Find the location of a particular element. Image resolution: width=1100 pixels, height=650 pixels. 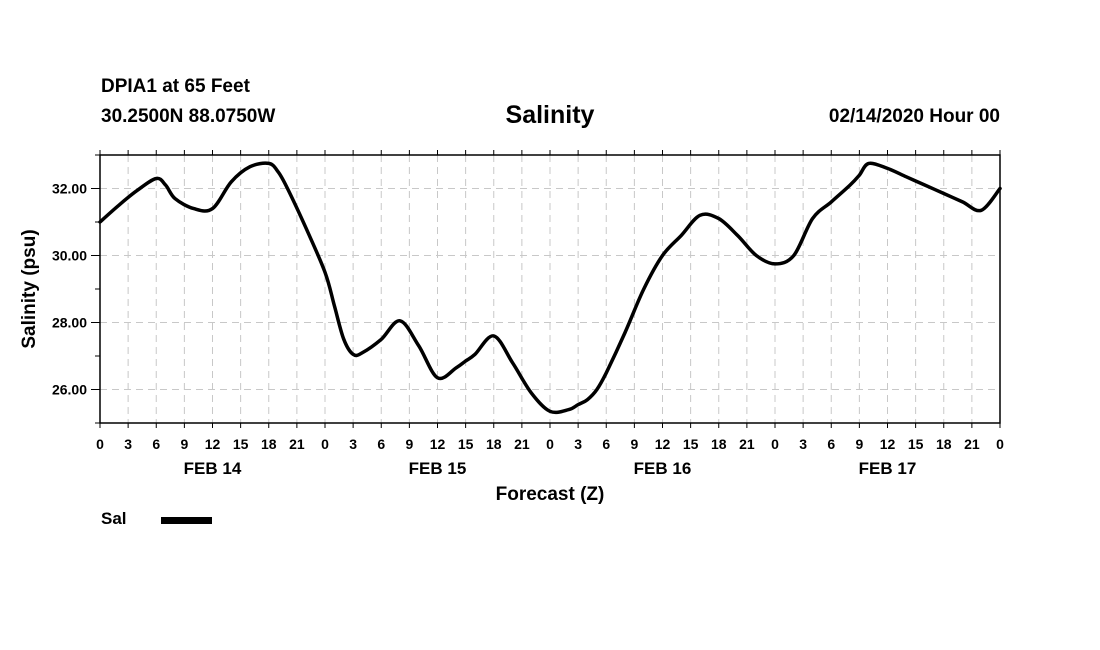

legend-swatch is located at coordinates (186, 520).